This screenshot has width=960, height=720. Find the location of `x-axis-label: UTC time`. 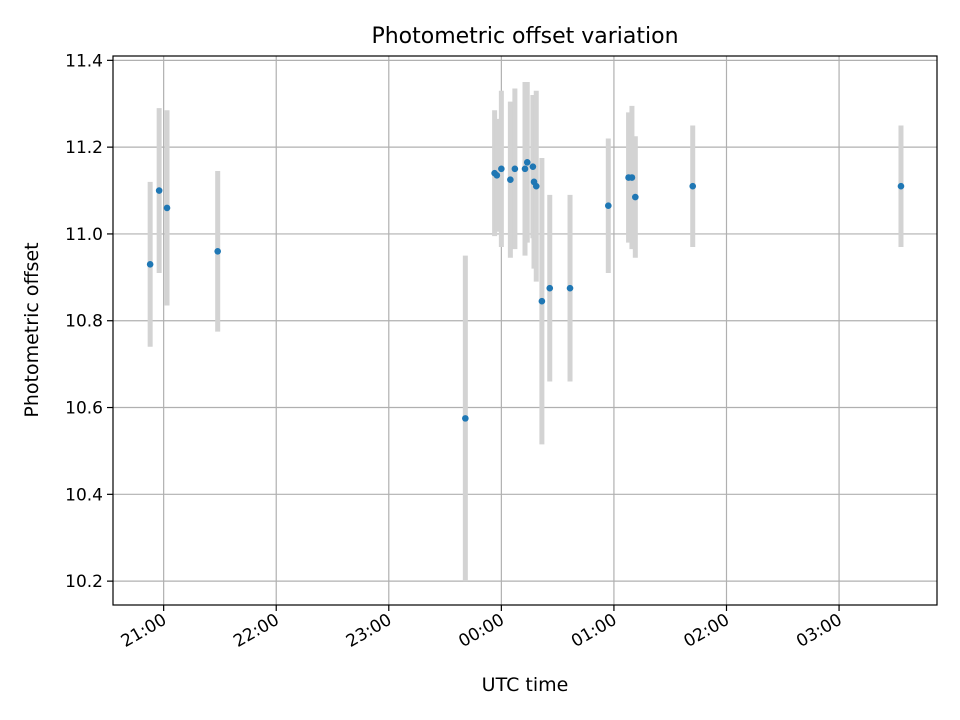

x-axis-label: UTC time is located at coordinates (525, 685).